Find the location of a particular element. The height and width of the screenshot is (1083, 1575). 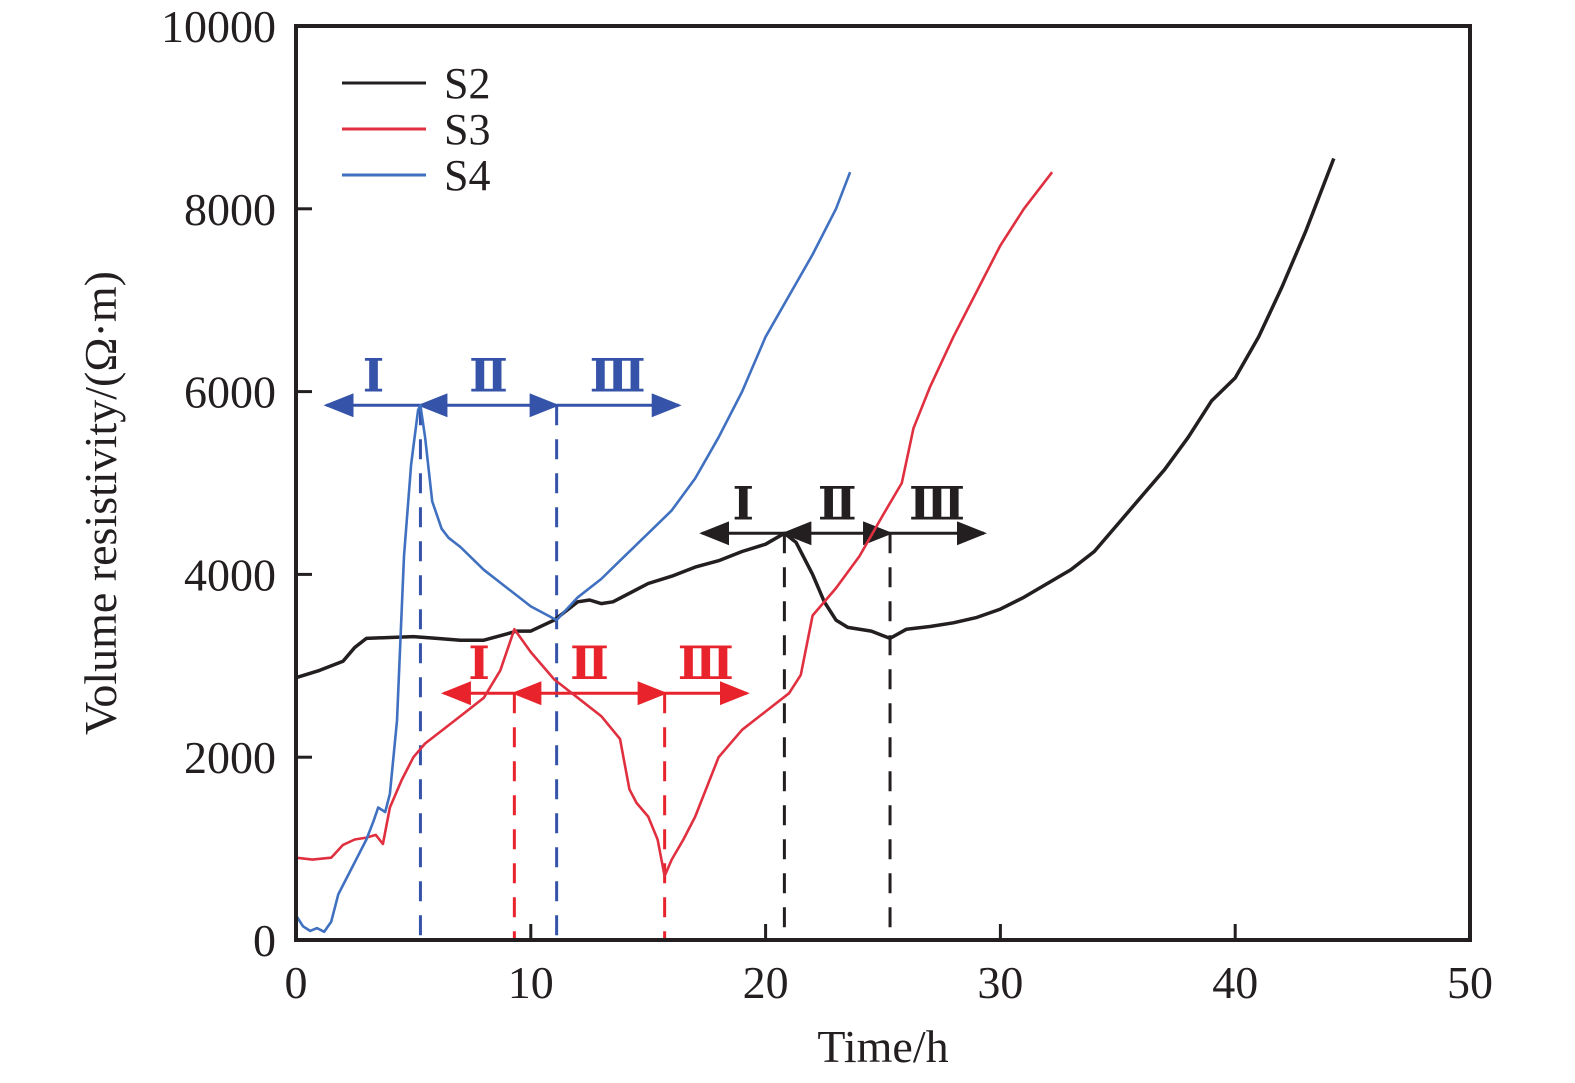

stage-annotation-s4: Ⅰ Ⅱ Ⅲ is located at coordinates (502, 645).